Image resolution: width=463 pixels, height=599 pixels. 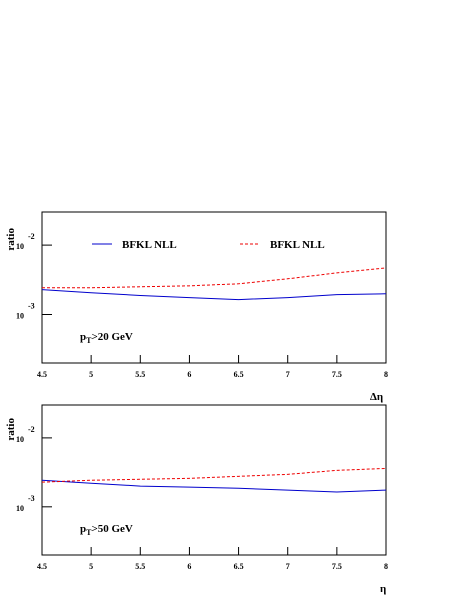 What do you see at coordinates (383, 589) in the screenshot?
I see `x-axis-label: η` at bounding box center [383, 589].